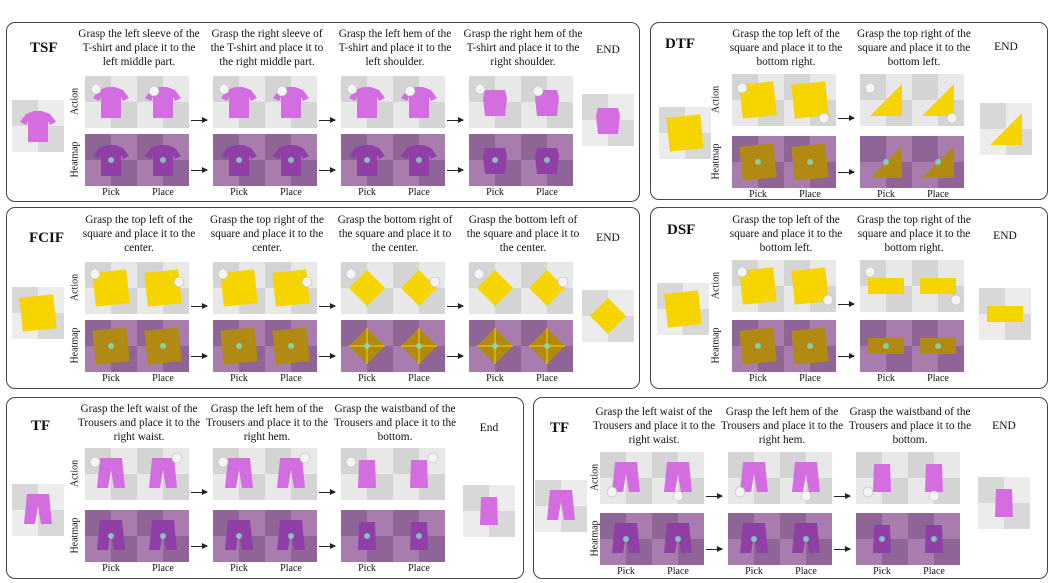  Describe the element at coordinates (367, 160) in the screenshot. I see `tsf-step-3-heatmap-pick` at that location.